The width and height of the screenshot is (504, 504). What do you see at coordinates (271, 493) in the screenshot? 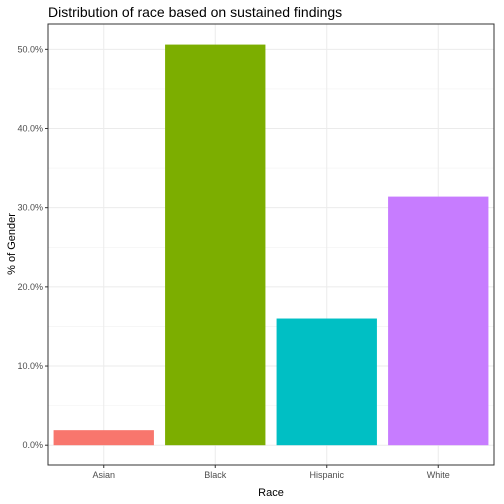
I see `x-axis-label: Race` at bounding box center [271, 493].